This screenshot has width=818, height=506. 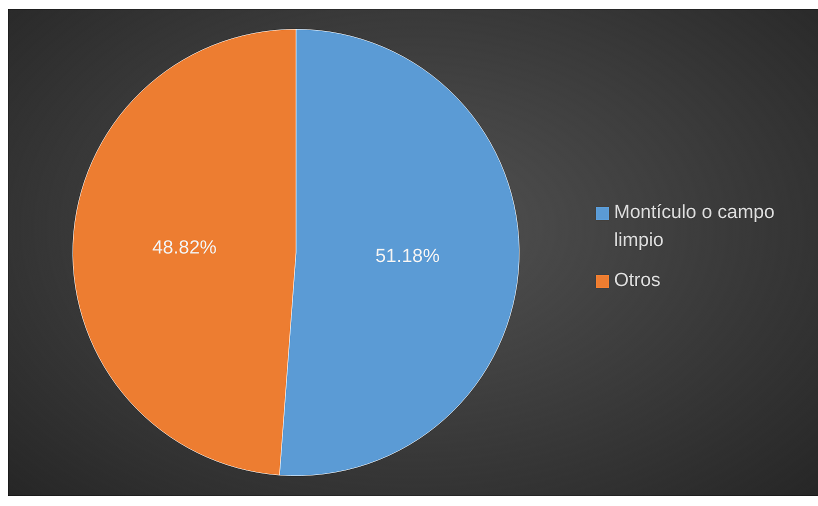 What do you see at coordinates (184, 248) in the screenshot?
I see `data-label: 48.82%` at bounding box center [184, 248].